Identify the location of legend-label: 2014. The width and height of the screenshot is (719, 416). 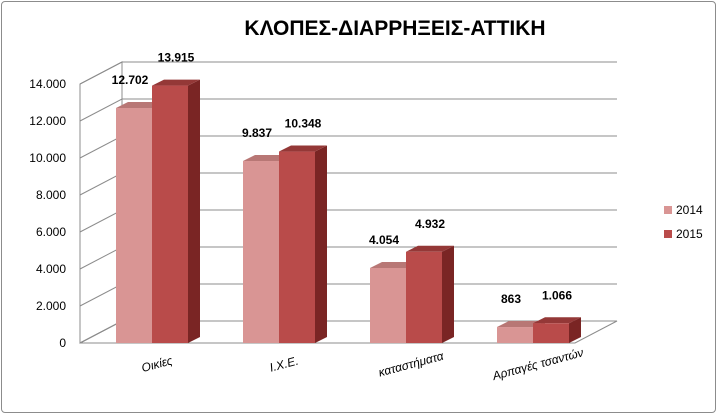
(689, 210).